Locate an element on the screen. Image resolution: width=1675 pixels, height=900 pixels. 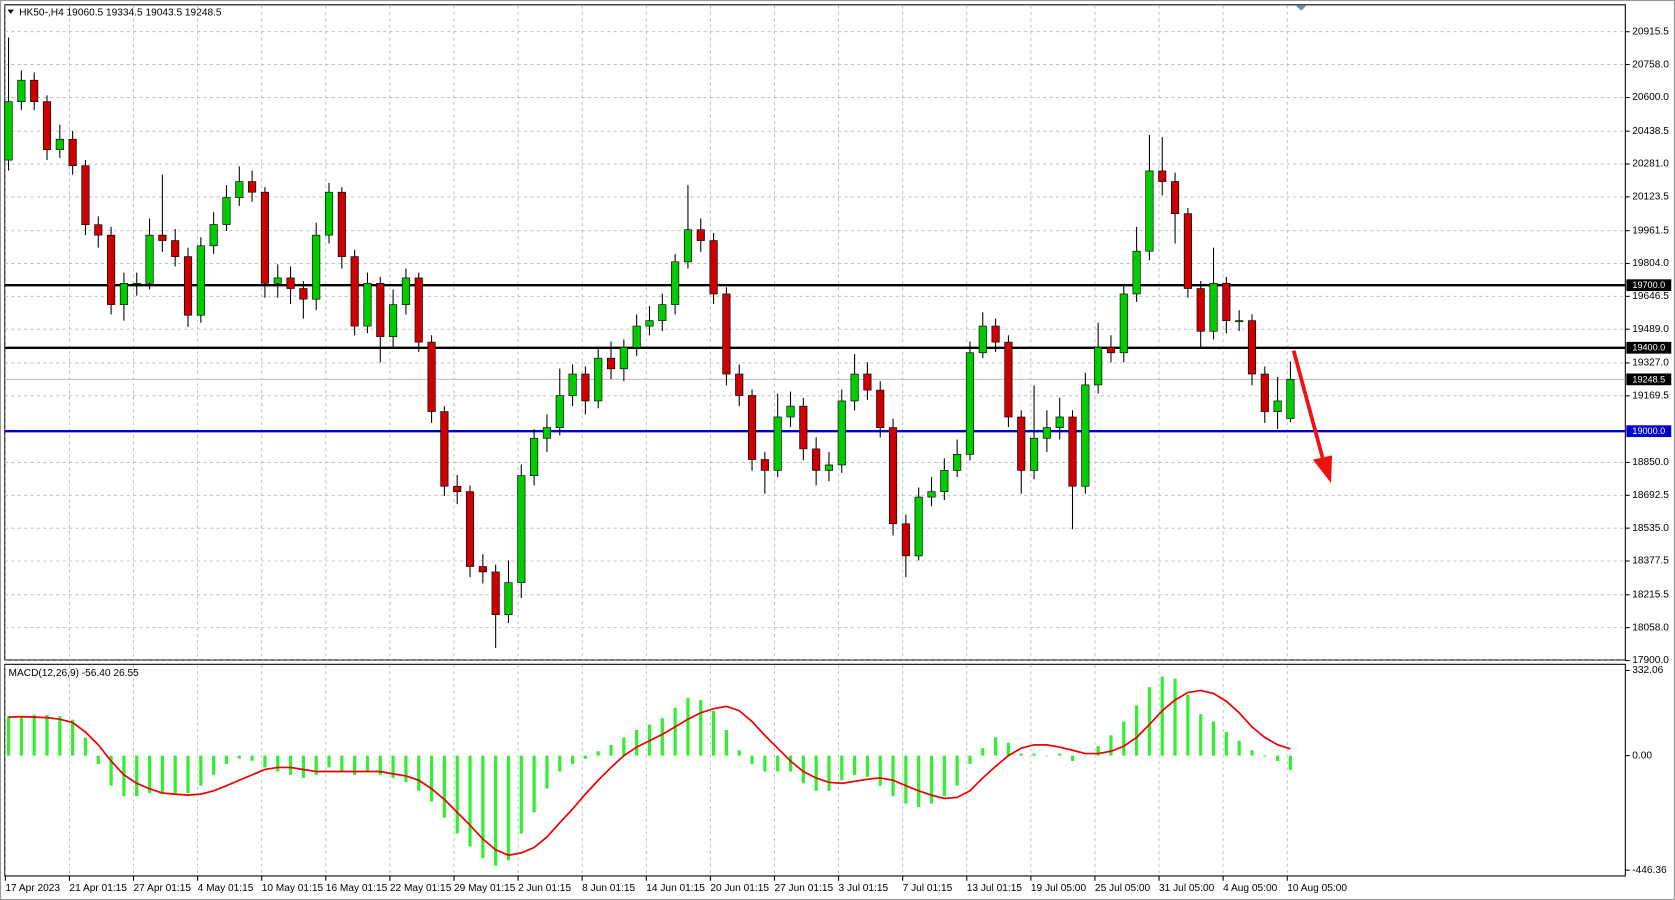
x-tick-label: 29 May 01:15 is located at coordinates (485, 888).